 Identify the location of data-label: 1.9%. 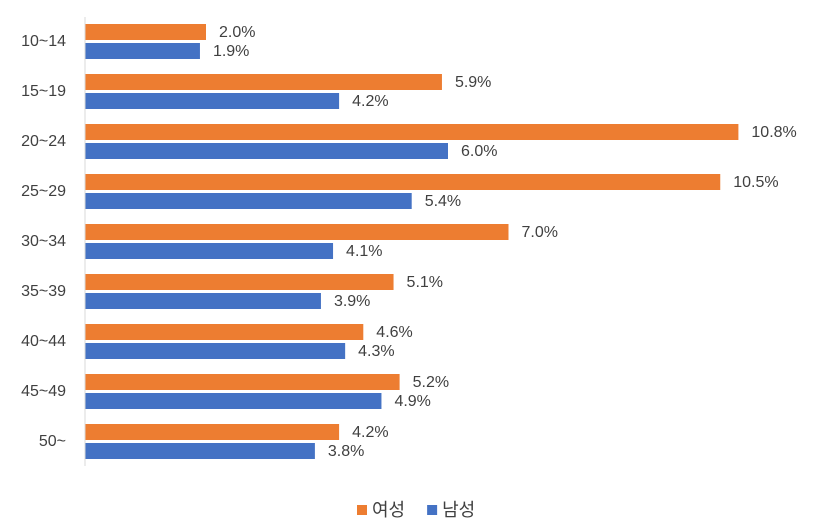
(231, 51).